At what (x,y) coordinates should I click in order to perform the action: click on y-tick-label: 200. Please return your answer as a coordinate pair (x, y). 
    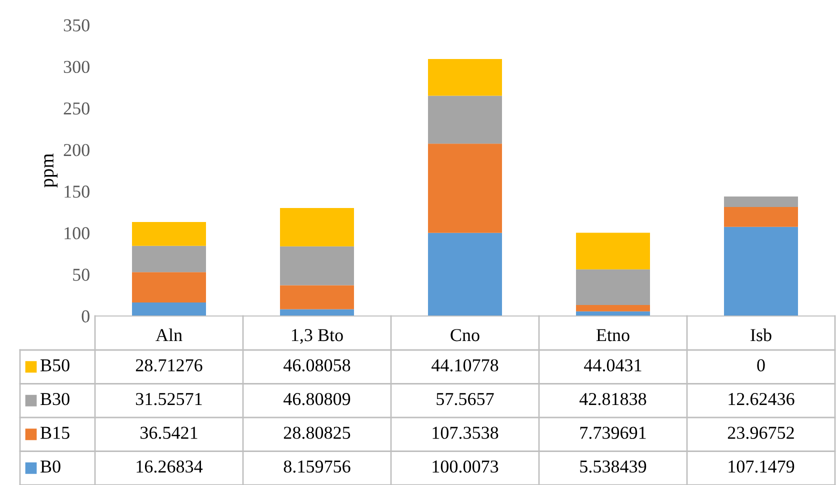
    Looking at the image, I should click on (77, 150).